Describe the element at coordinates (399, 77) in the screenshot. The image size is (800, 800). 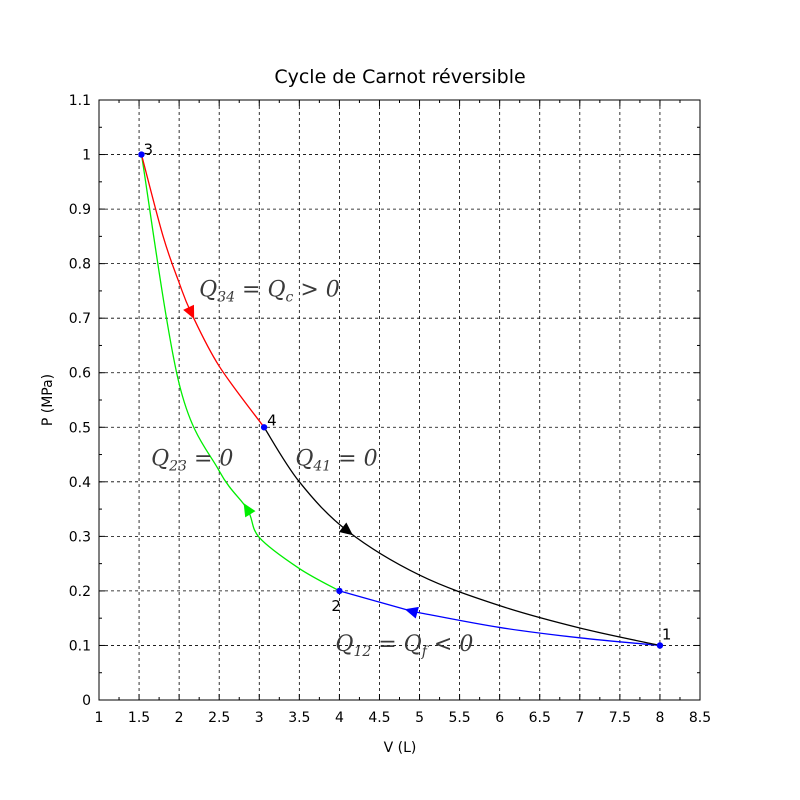
I see `chart-title: Cycle de Carnot réversible` at that location.